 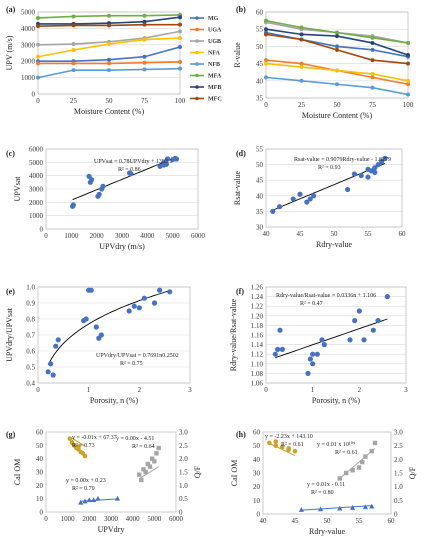 I want to click on e-annotation: R² = 0.75, so click(x=131, y=364).